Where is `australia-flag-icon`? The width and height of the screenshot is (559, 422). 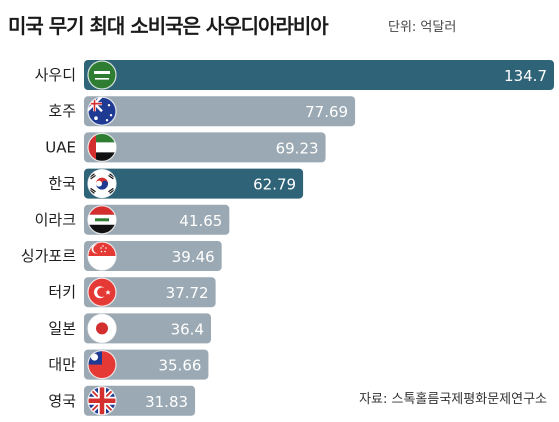 australia-flag-icon is located at coordinates (102, 111).